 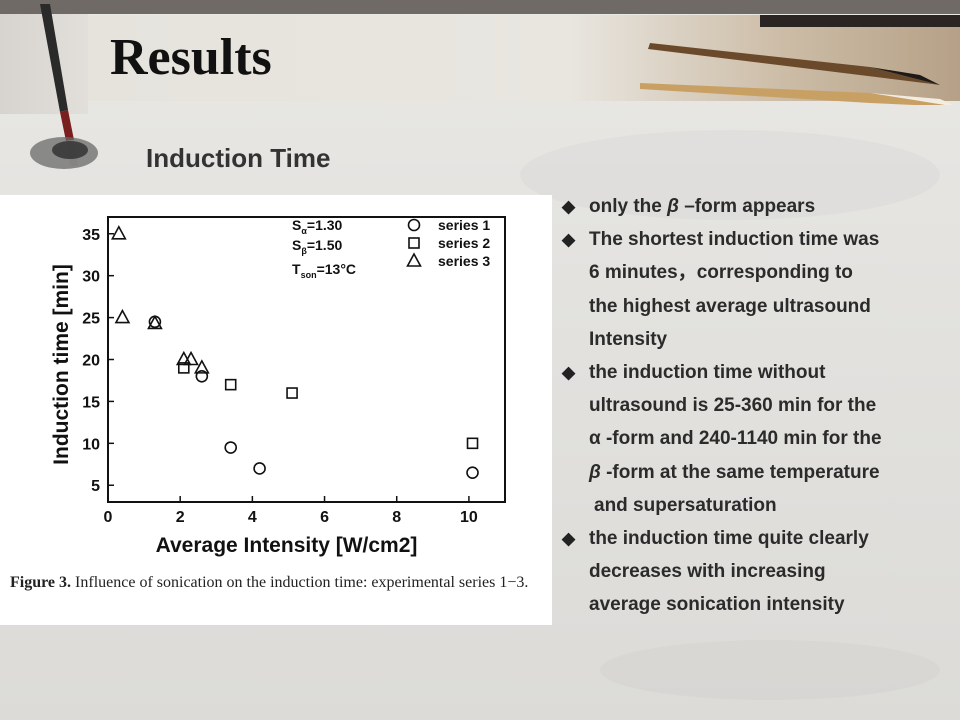 What do you see at coordinates (294, 352) in the screenshot?
I see `chart-marks` at bounding box center [294, 352].